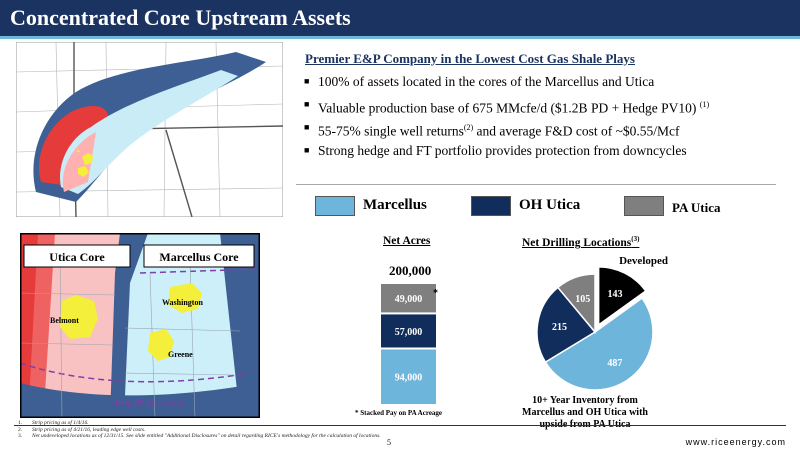 Image resolution: width=800 pixels, height=450 pixels. Describe the element at coordinates (389, 442) in the screenshot. I see `page-number: 5` at that location.